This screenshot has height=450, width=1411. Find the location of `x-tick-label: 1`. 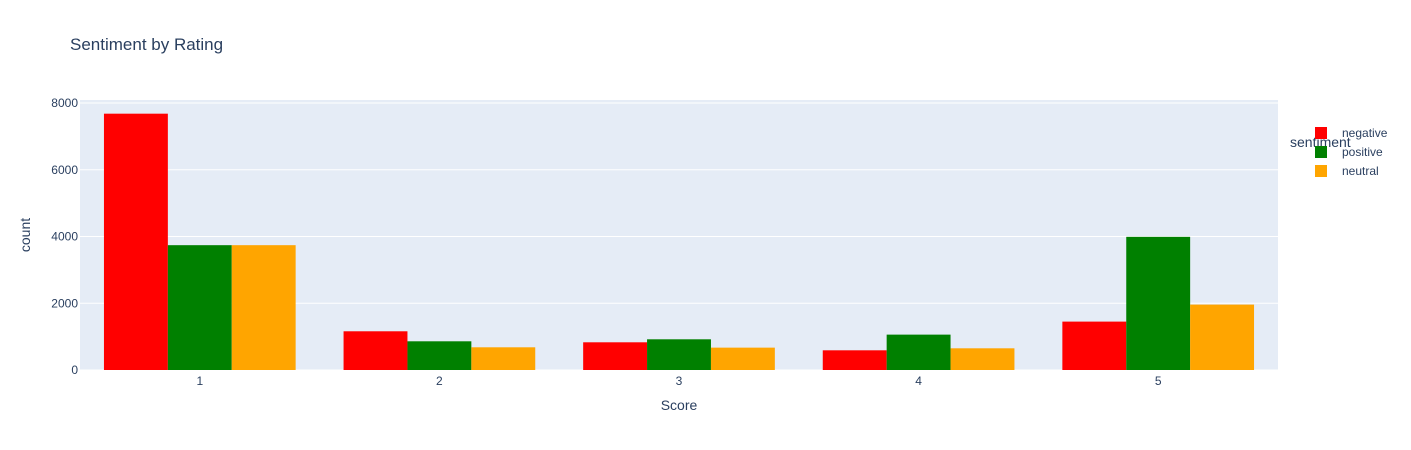

x-tick-label: 1 is located at coordinates (199, 381).